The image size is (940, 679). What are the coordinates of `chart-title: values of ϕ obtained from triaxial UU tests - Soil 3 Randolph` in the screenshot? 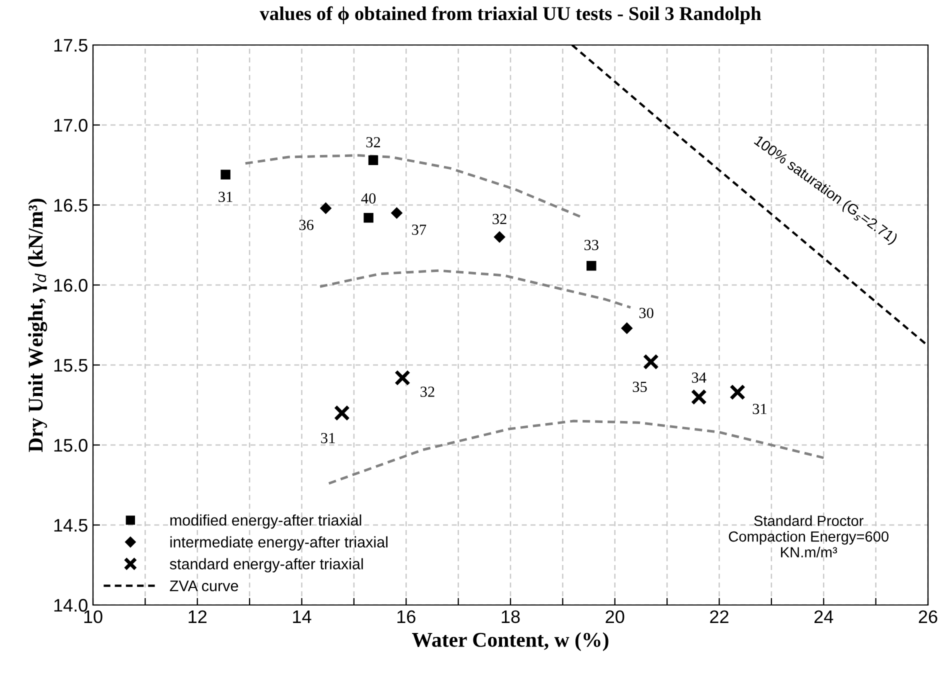 It's located at (511, 15).